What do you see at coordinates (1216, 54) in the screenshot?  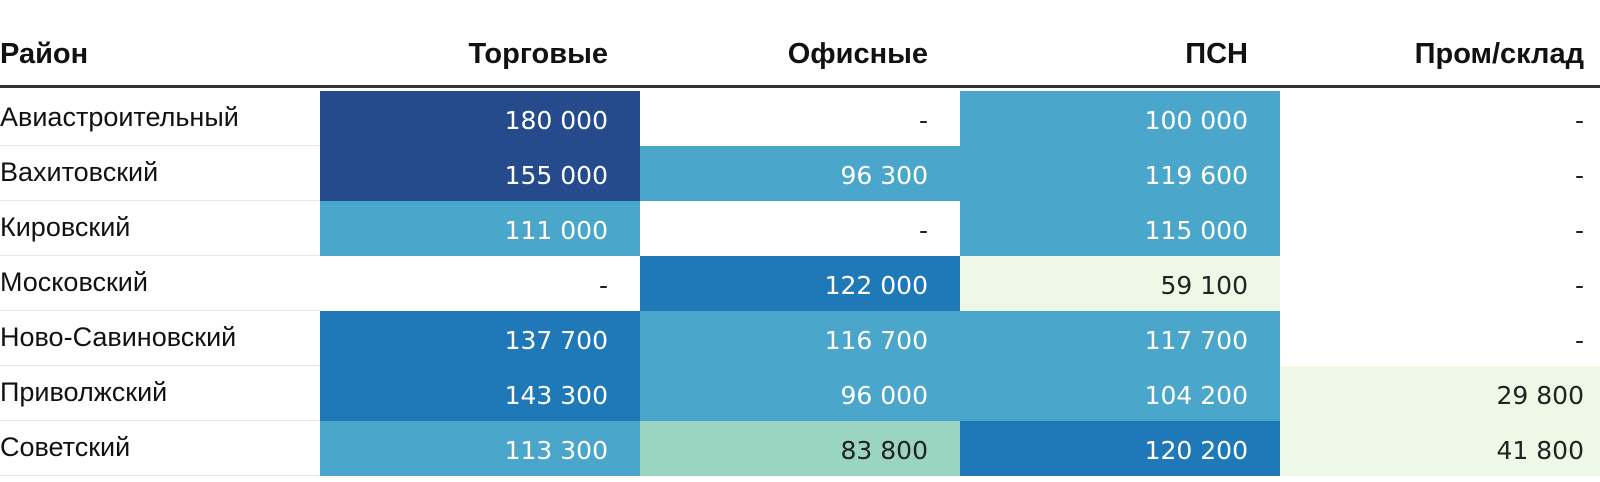 I see `header-psn: ПСН` at bounding box center [1216, 54].